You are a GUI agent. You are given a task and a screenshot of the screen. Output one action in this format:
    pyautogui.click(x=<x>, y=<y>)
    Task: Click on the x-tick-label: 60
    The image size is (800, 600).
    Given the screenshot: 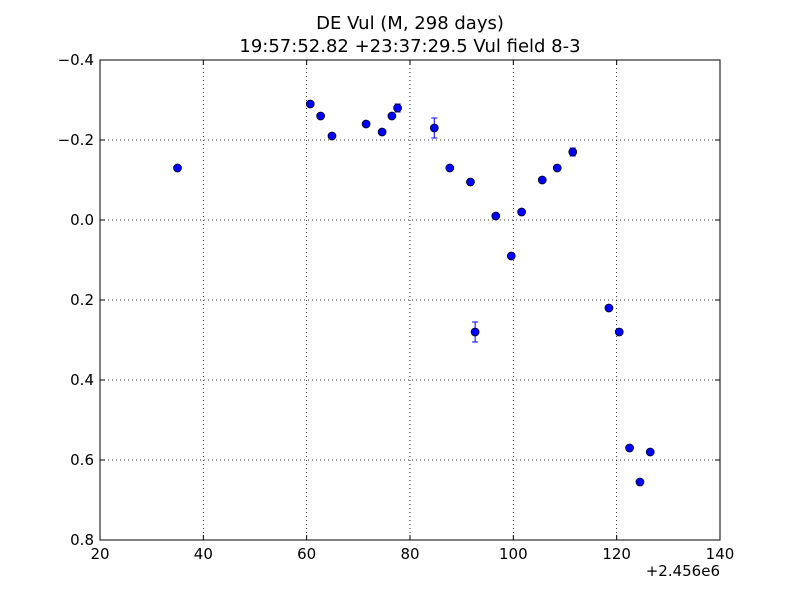 What is the action you would take?
    pyautogui.click(x=306, y=554)
    